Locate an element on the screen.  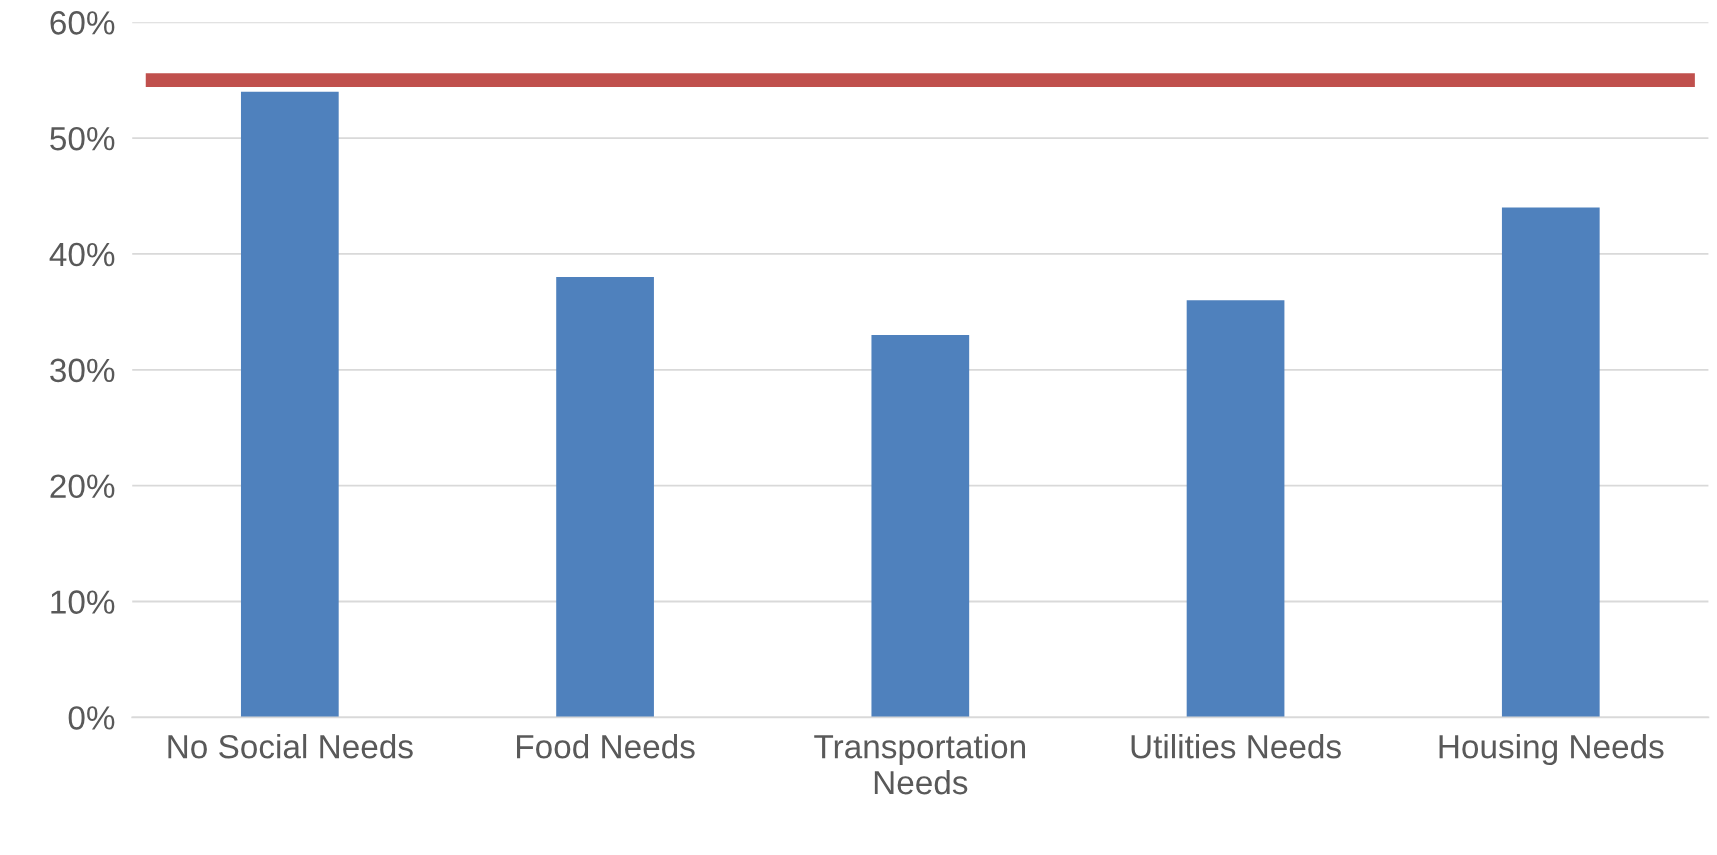
y-tick-label: 0% is located at coordinates (91, 718).